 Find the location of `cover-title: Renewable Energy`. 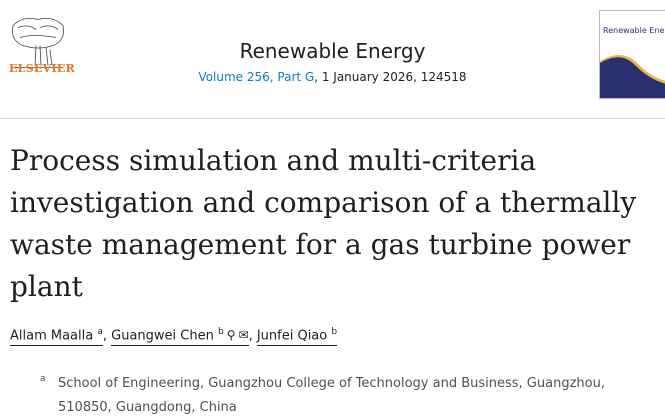

cover-title: Renewable Energy is located at coordinates (634, 30).